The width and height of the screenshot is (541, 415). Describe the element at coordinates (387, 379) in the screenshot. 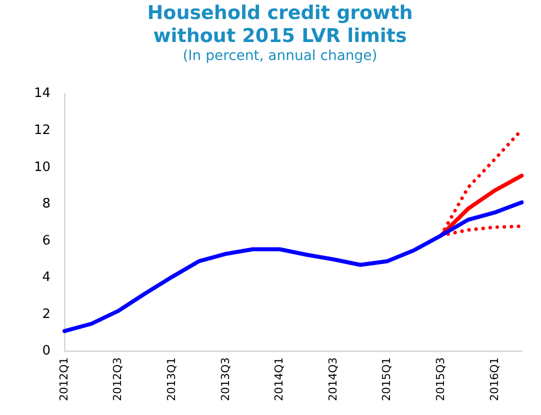

I see `x-tick-label: 2015Q1` at that location.